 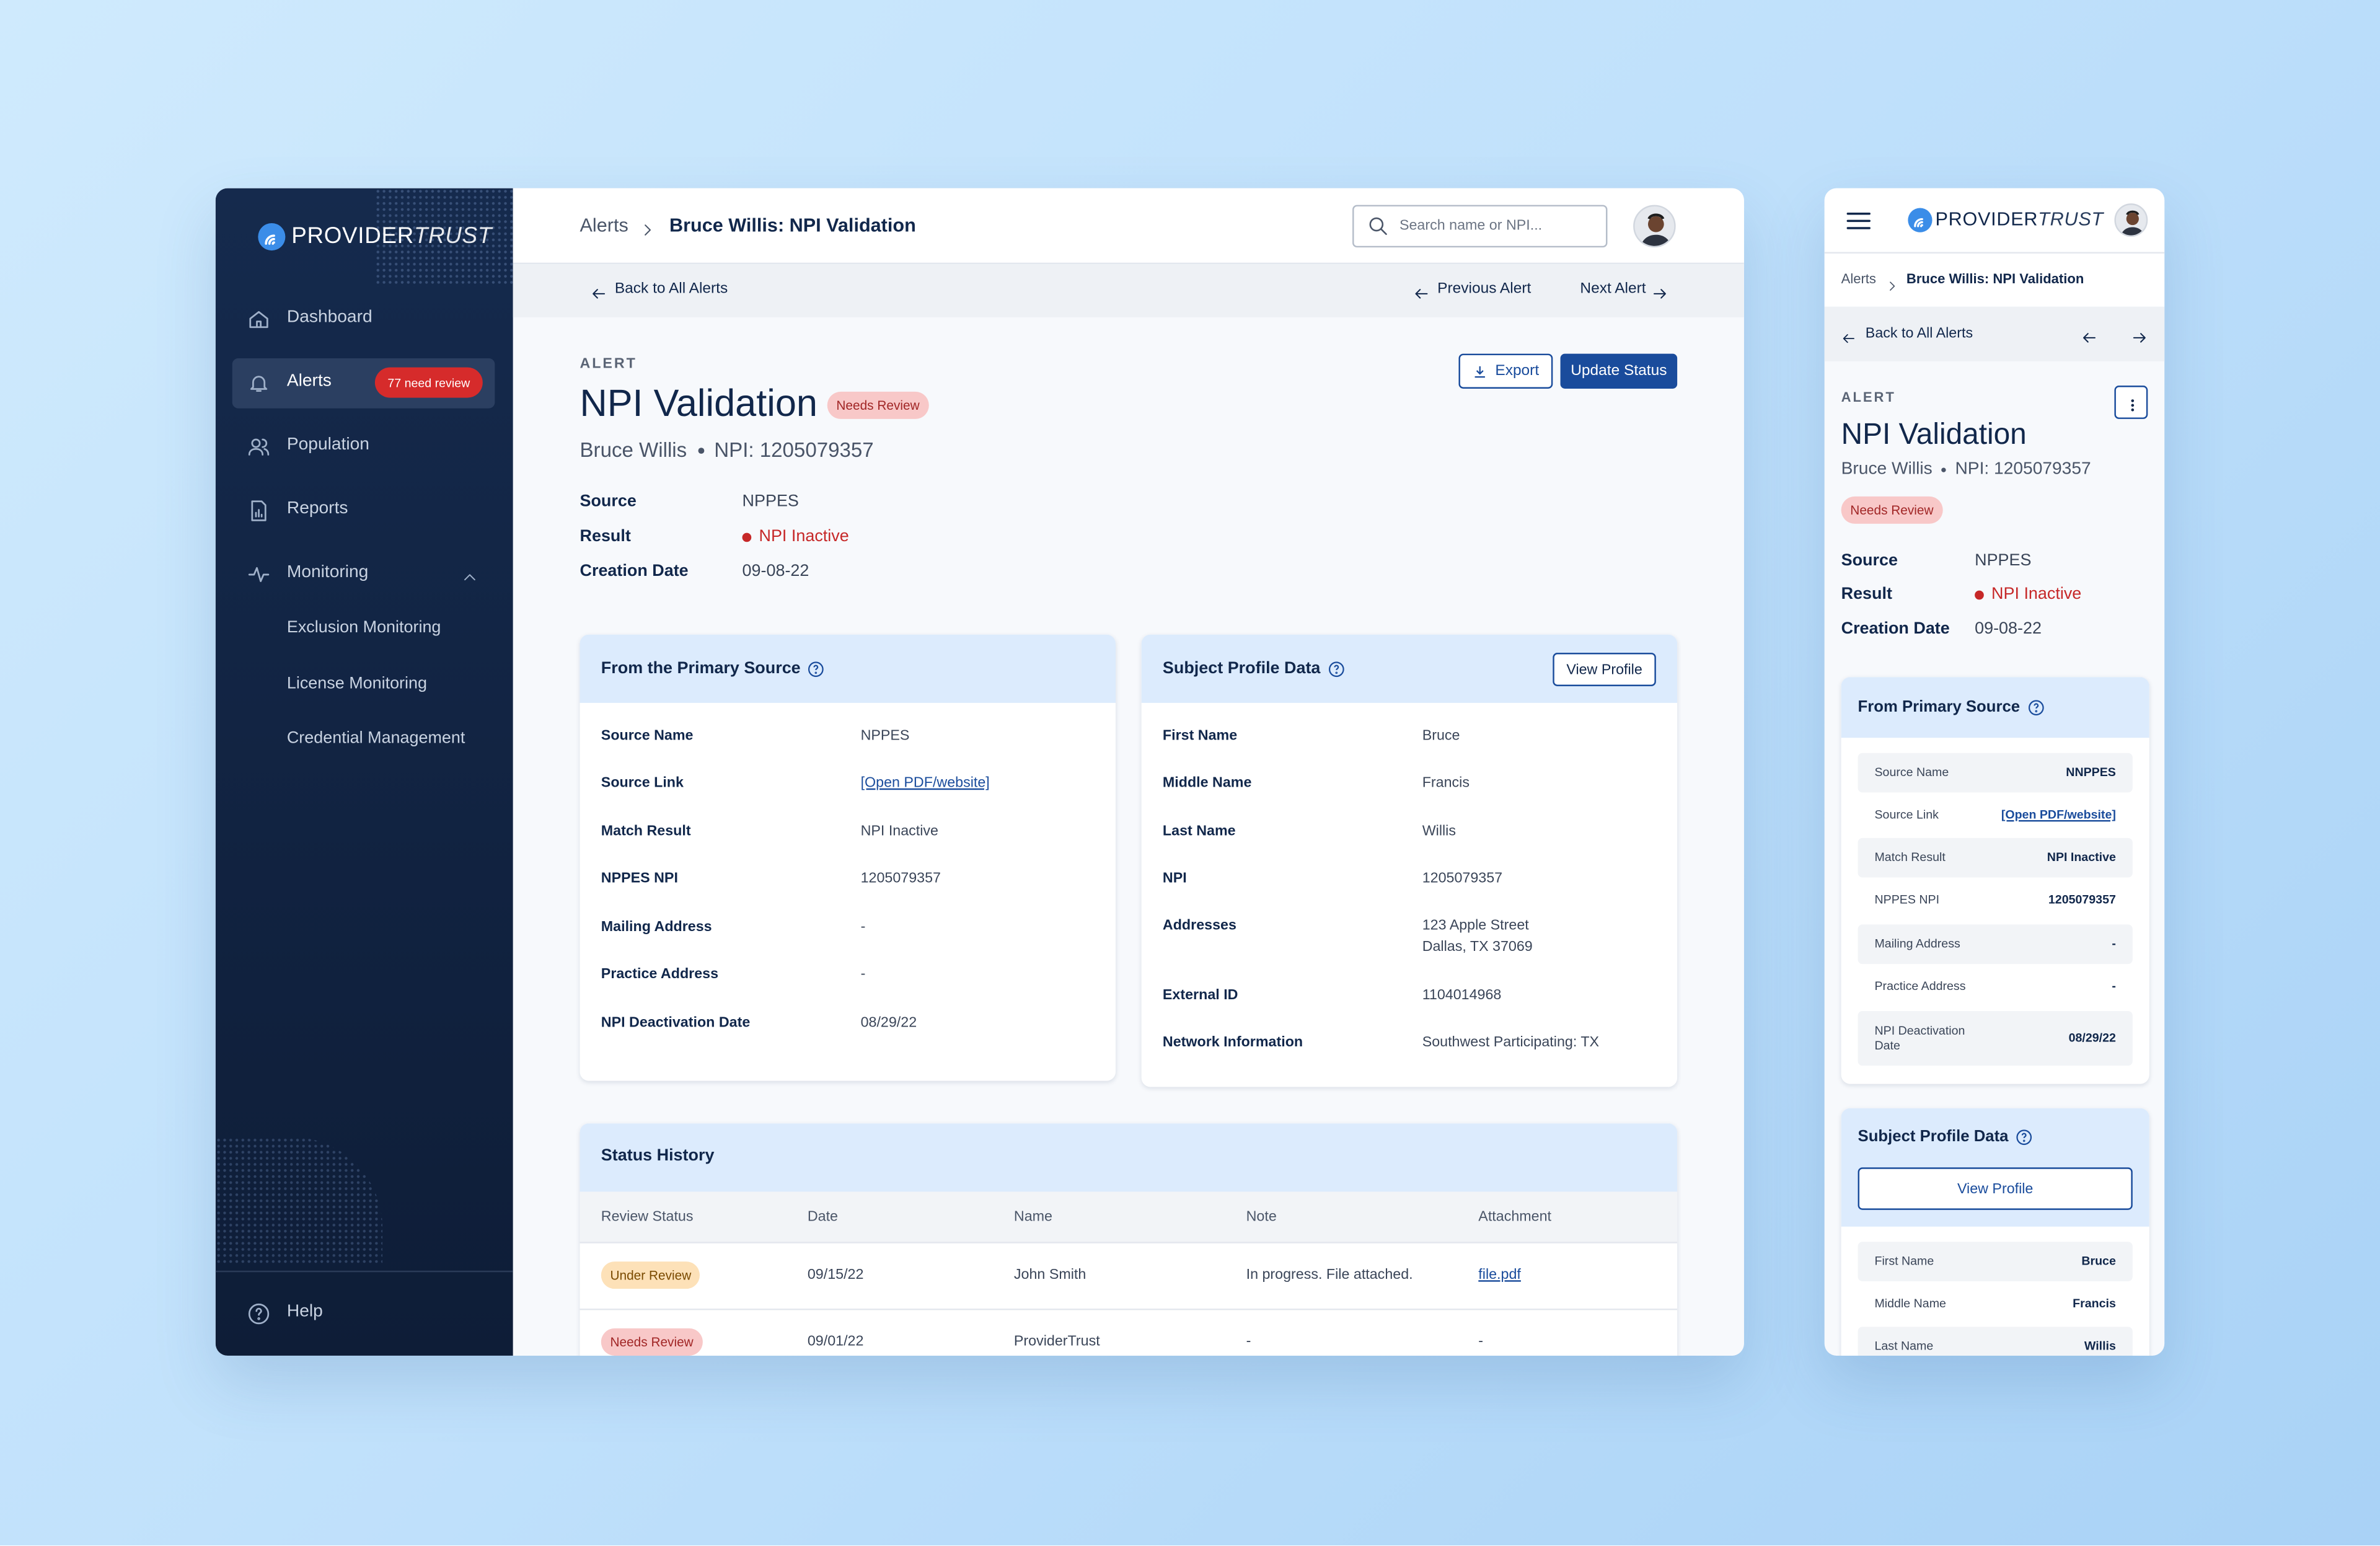 I want to click on more-icon, so click(x=2132, y=404).